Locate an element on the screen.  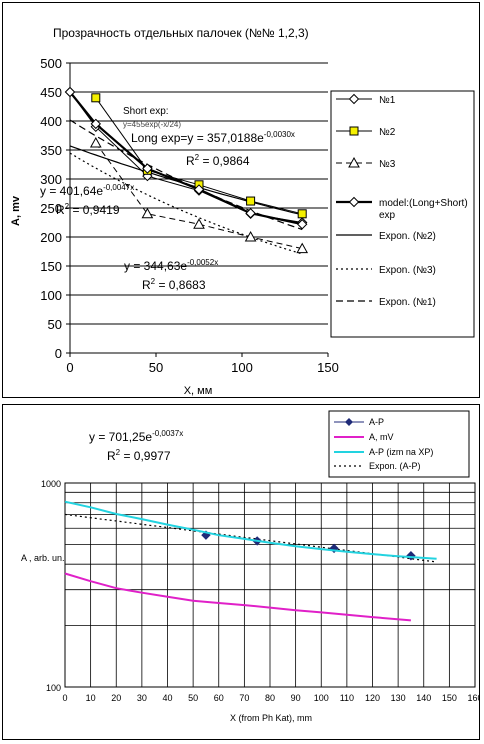
tick-label-x2-3: 30 is located at coordinates (142, 698).